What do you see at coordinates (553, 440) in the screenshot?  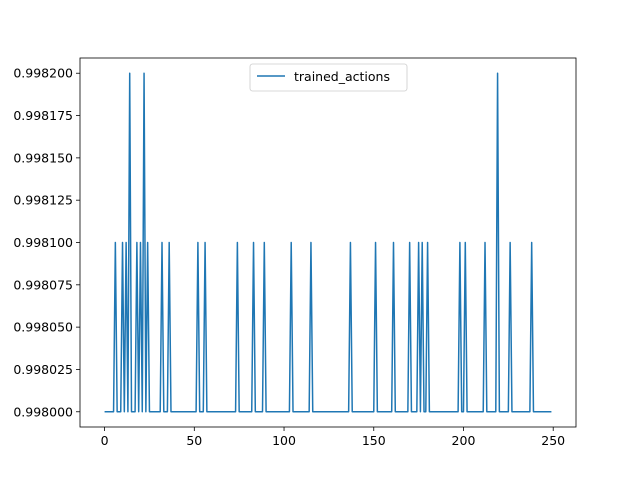 I see `x-tick-label: 250` at bounding box center [553, 440].